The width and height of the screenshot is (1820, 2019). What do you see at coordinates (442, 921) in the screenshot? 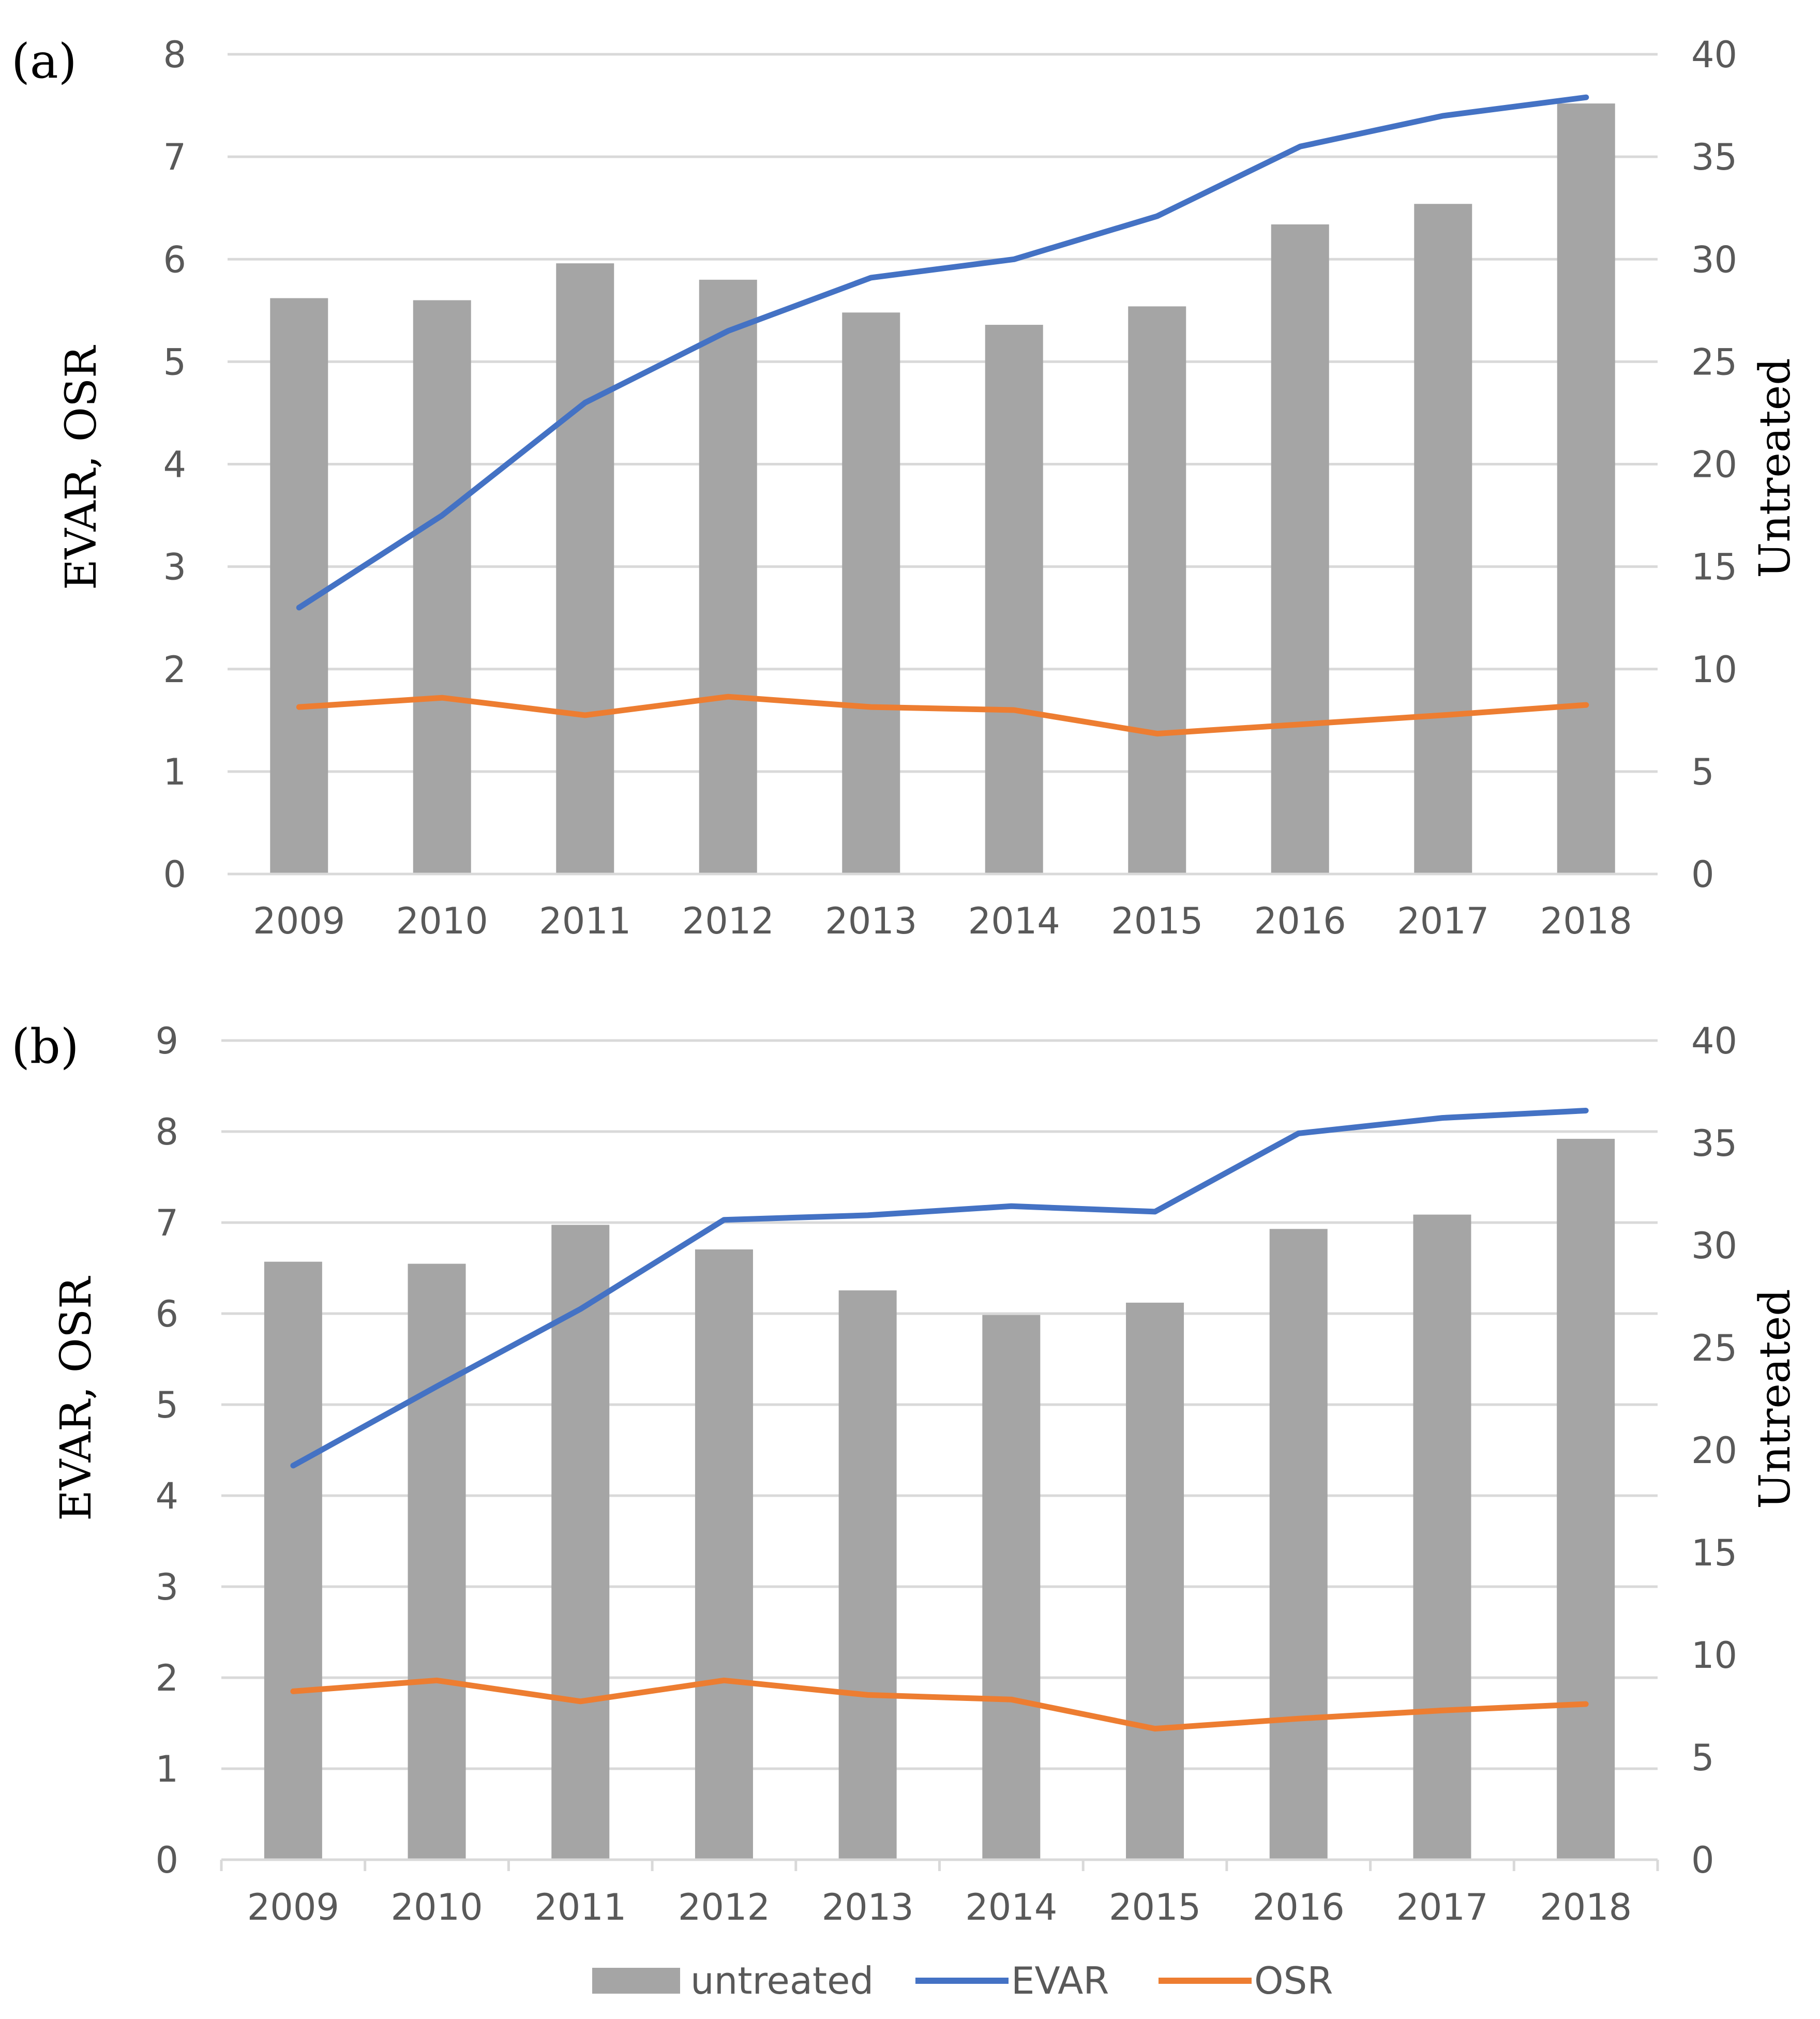
I see `panel-a-category-label: 2010` at bounding box center [442, 921].